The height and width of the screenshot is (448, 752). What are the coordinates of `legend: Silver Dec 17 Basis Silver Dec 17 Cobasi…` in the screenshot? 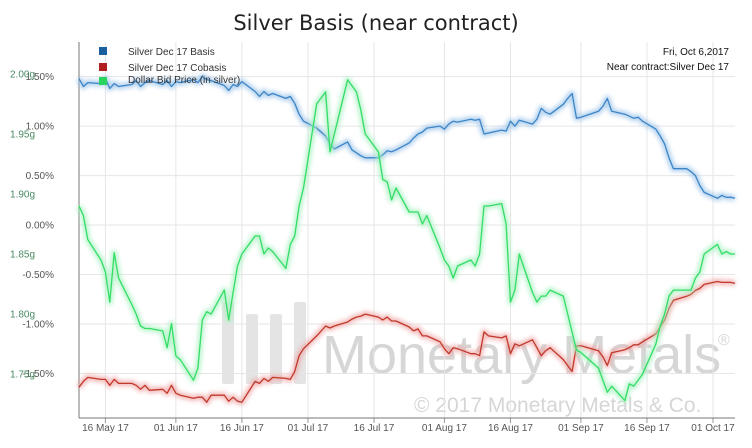 It's located at (169, 66).